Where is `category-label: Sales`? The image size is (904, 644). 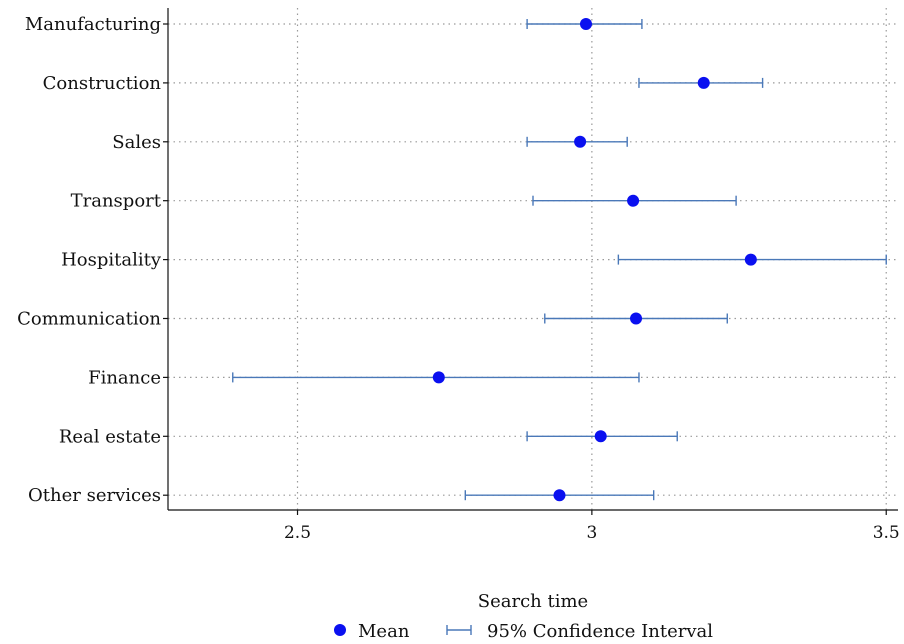 category-label: Sales is located at coordinates (136, 142).